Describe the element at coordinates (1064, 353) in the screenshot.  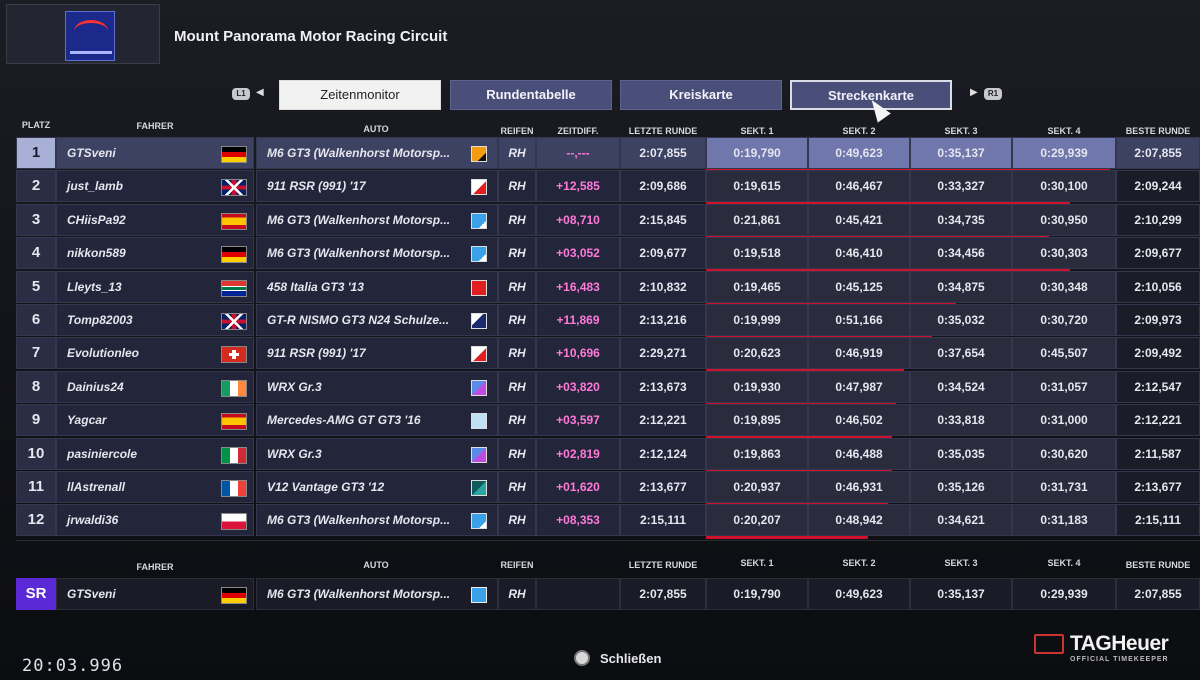
I see `sector-4-cell: 0:45,507` at that location.